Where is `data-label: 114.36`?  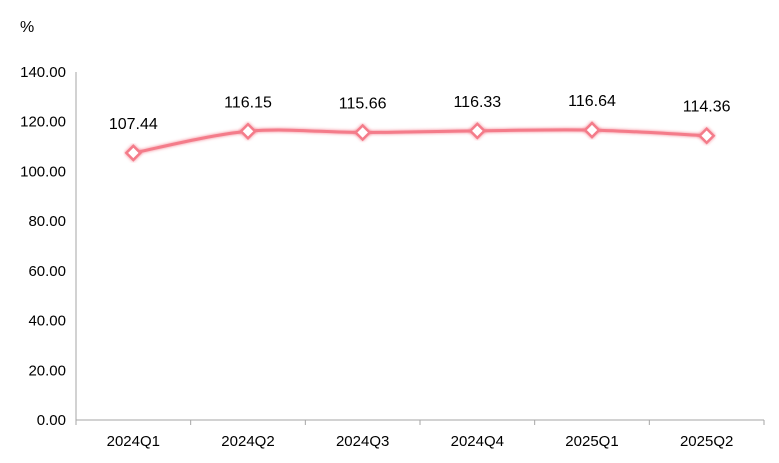 data-label: 114.36 is located at coordinates (707, 107).